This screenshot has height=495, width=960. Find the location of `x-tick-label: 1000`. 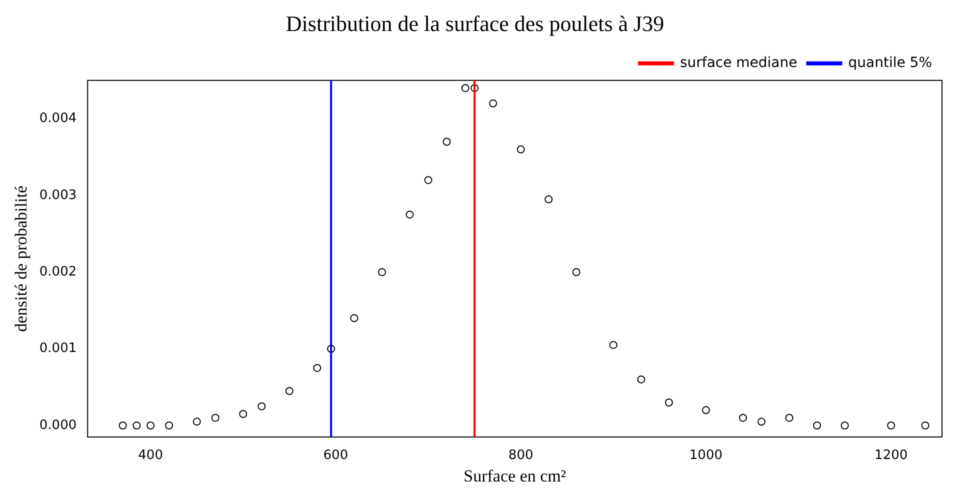

x-tick-label: 1000 is located at coordinates (706, 456).